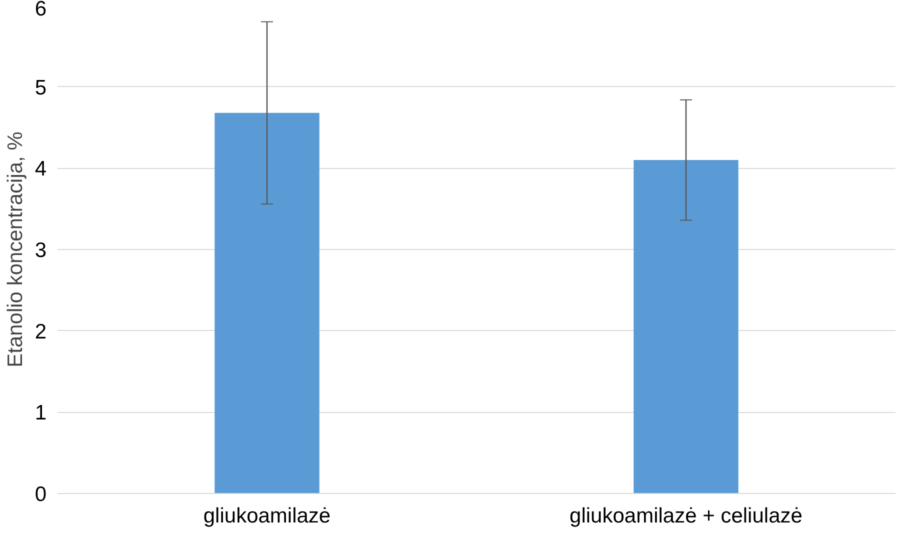 This screenshot has width=914, height=540. I want to click on y-tick-label: 5, so click(40, 88).